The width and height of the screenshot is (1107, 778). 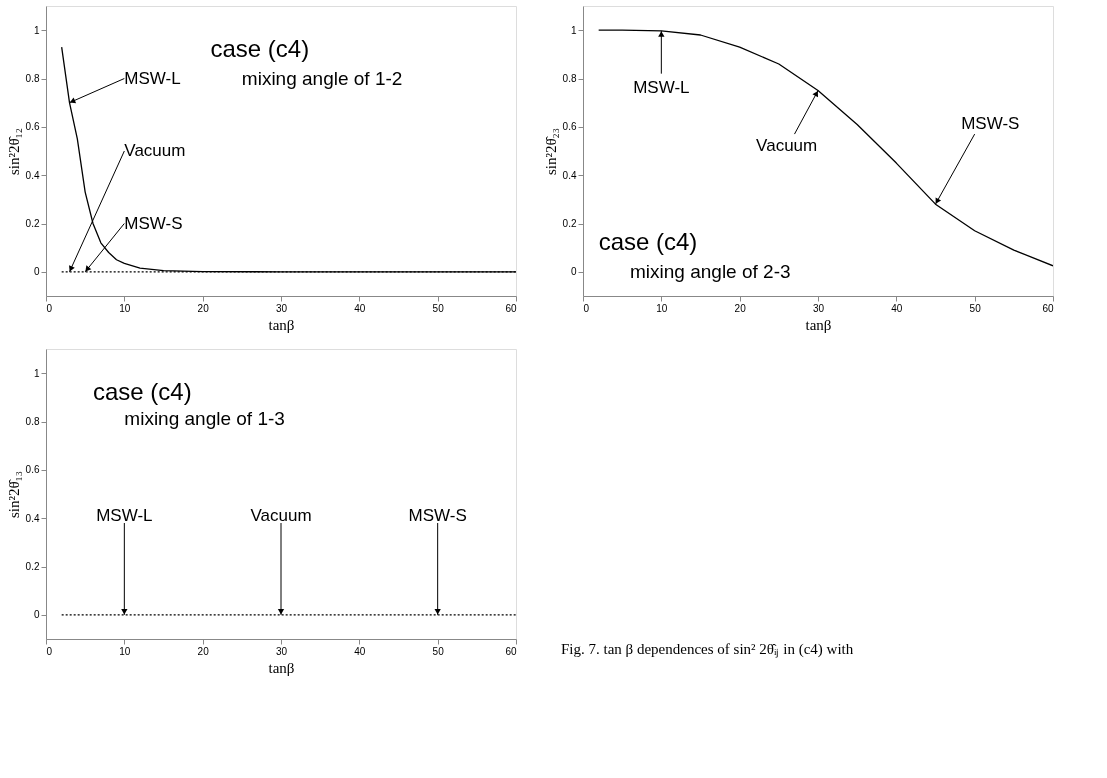 I want to click on caption: Fig. 7. tan β dependences of sin² 2θ̂ᵢⱼ in (c4) with, so click(x=707, y=649).